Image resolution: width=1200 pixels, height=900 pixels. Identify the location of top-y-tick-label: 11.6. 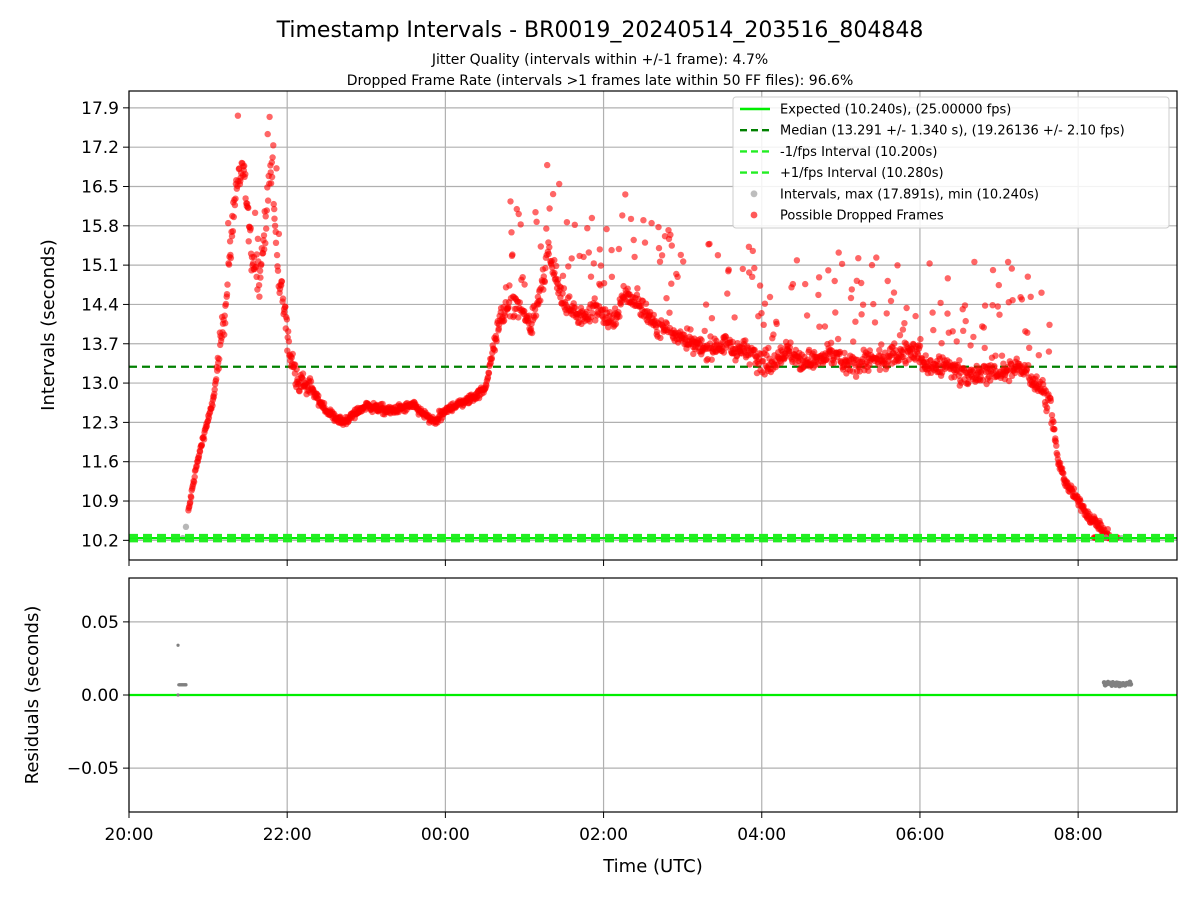
(100, 463).